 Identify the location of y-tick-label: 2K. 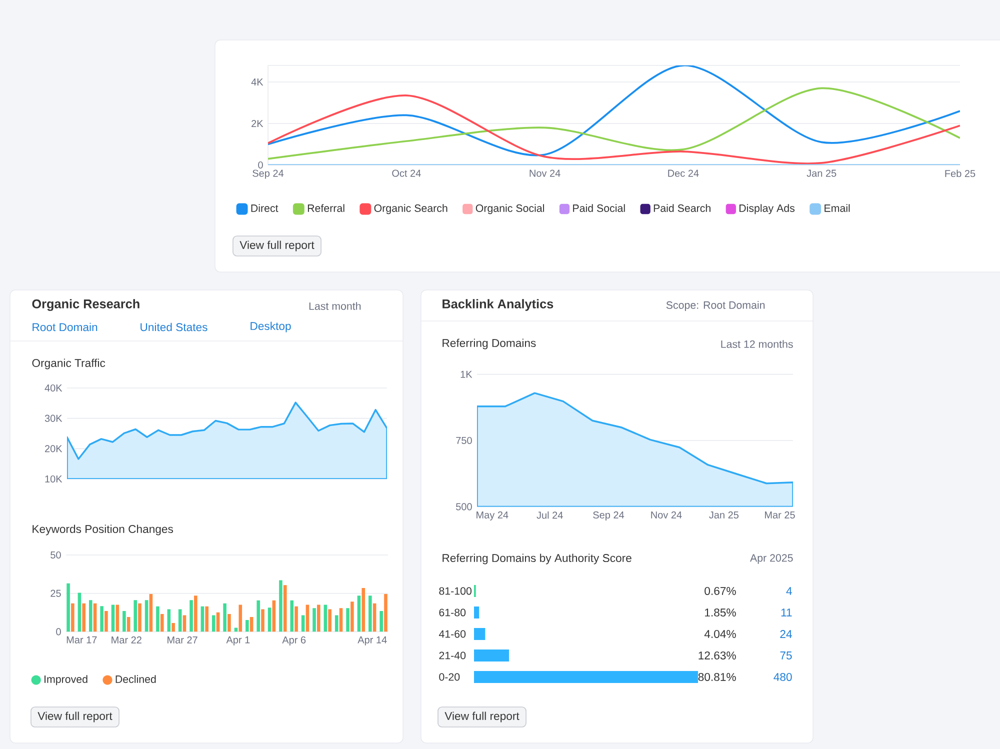
(258, 123).